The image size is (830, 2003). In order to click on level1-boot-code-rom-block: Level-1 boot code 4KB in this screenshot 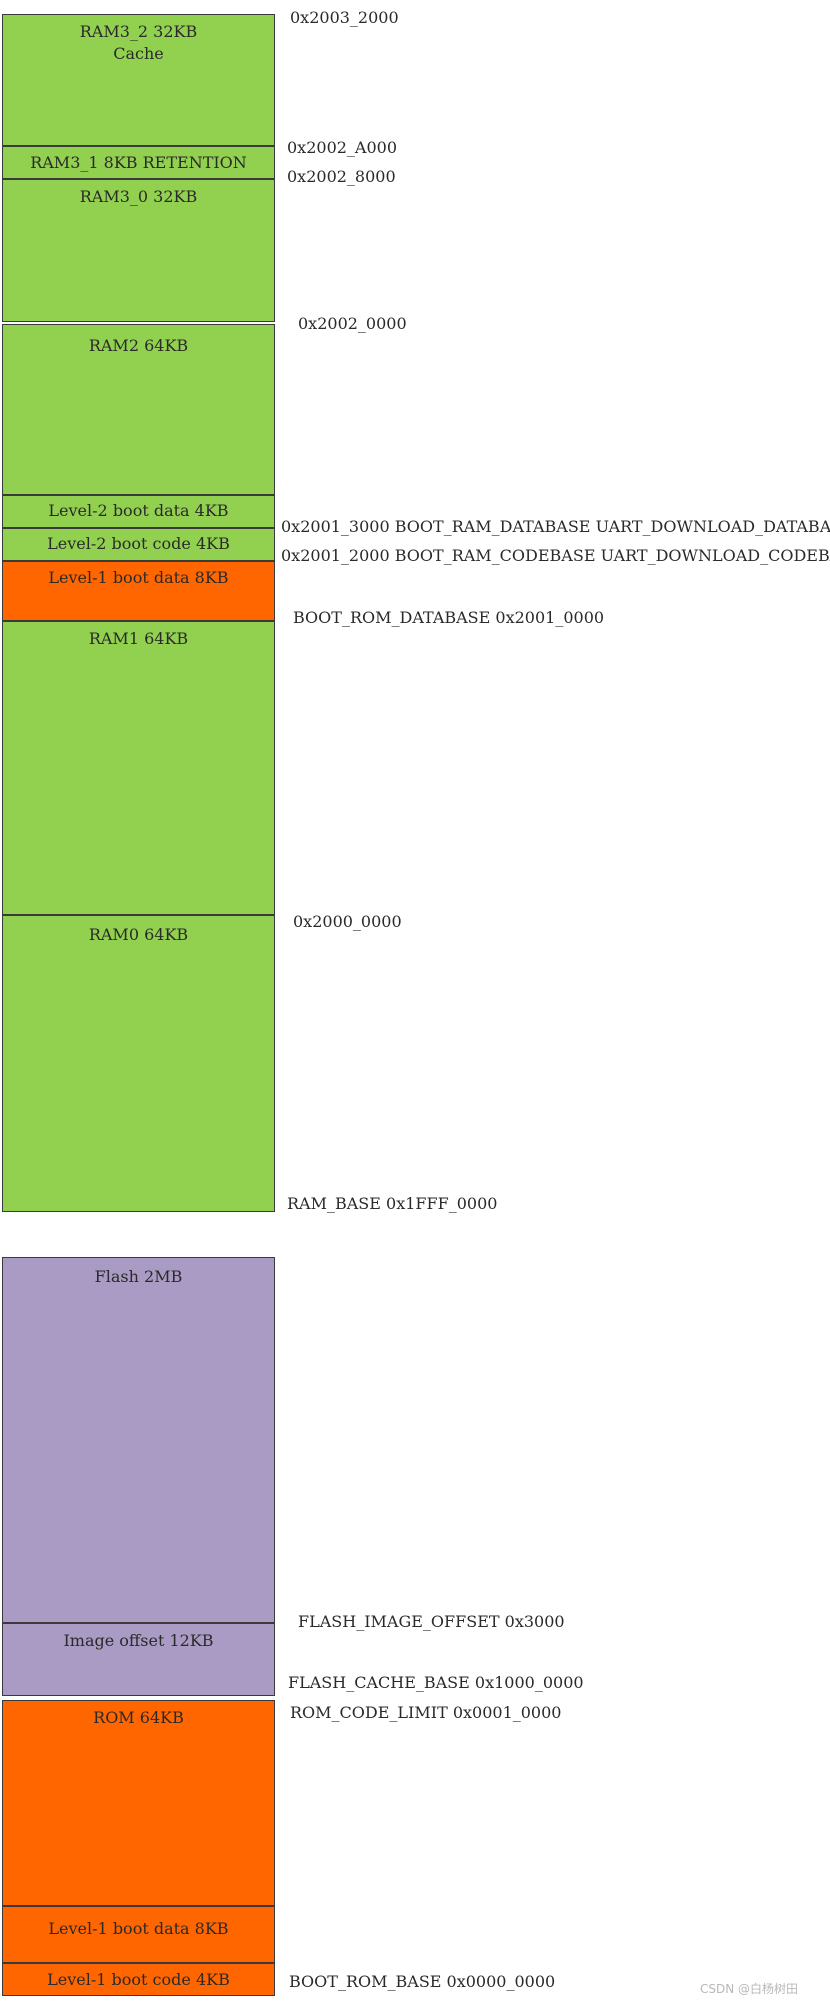, I will do `click(138, 1979)`.